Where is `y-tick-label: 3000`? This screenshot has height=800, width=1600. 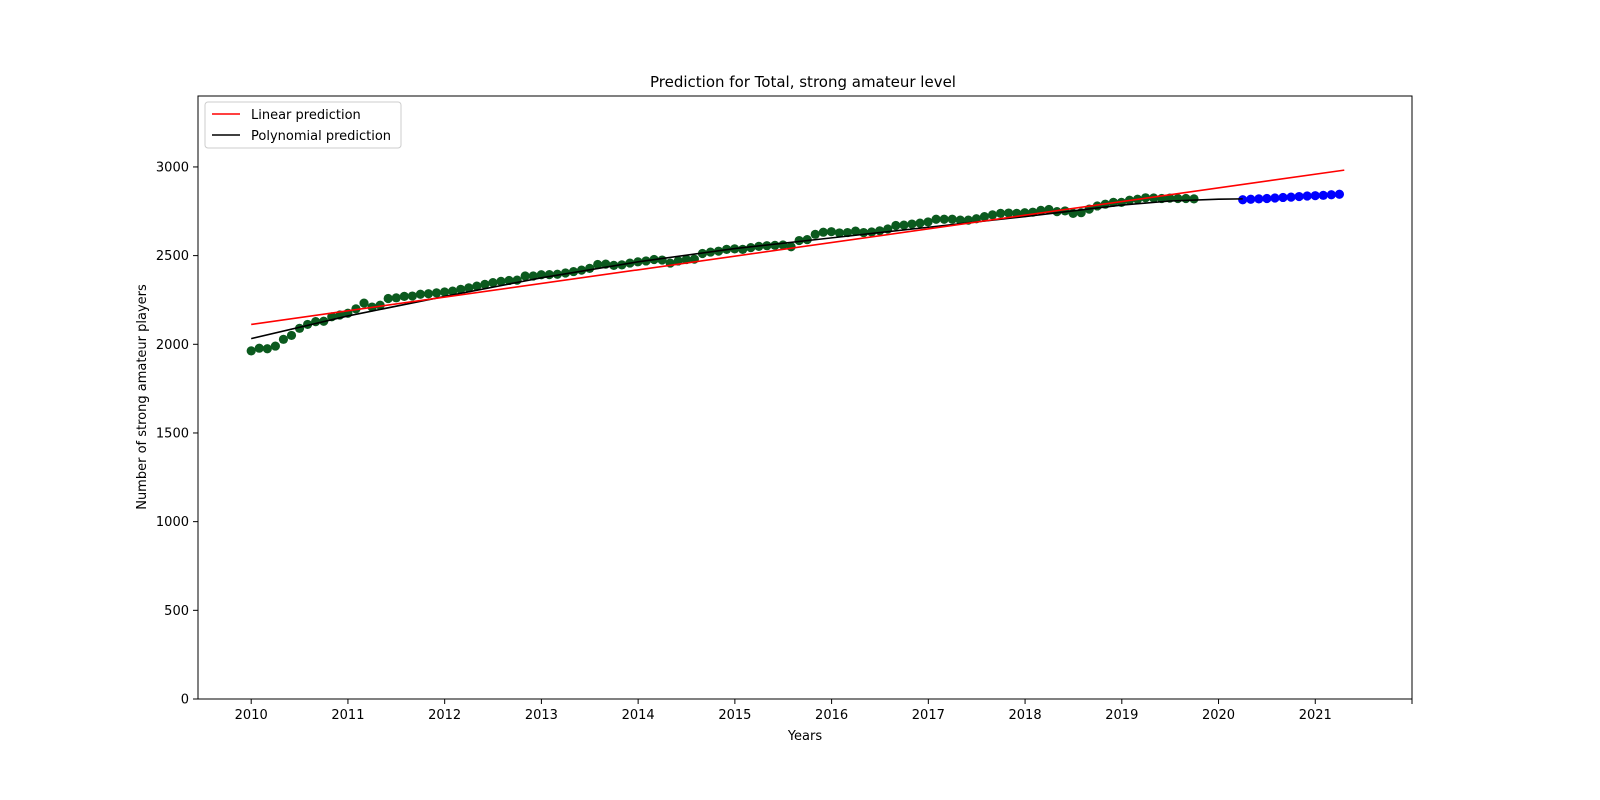 y-tick-label: 3000 is located at coordinates (172, 167).